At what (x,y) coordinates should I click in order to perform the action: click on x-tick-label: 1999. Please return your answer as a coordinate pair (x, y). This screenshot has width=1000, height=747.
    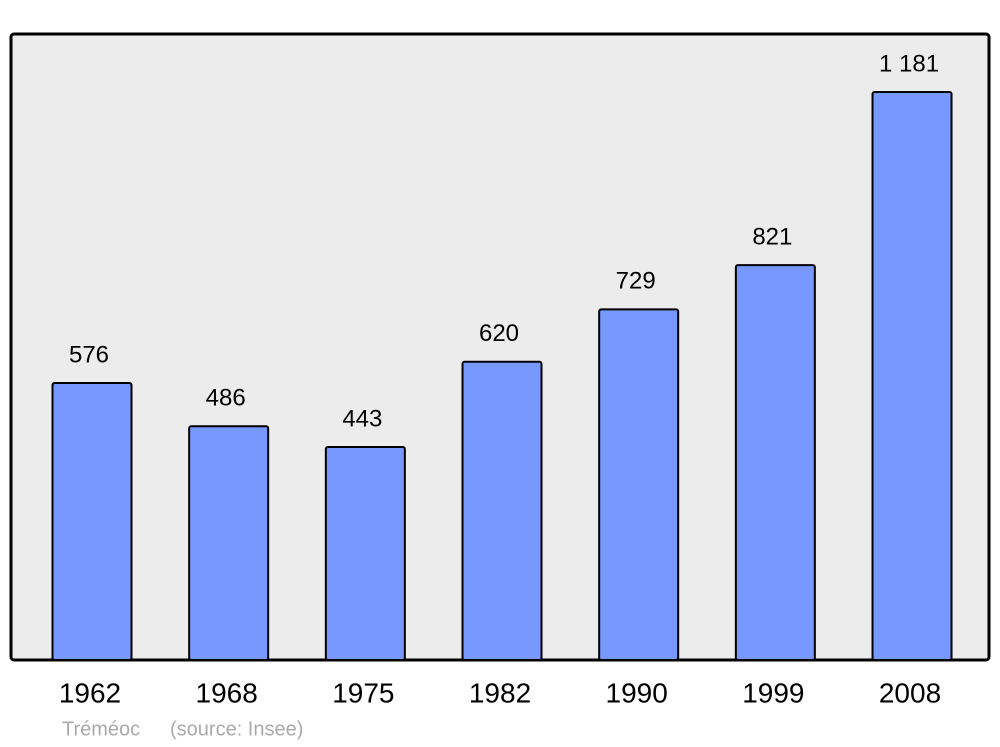
    Looking at the image, I should click on (773, 692).